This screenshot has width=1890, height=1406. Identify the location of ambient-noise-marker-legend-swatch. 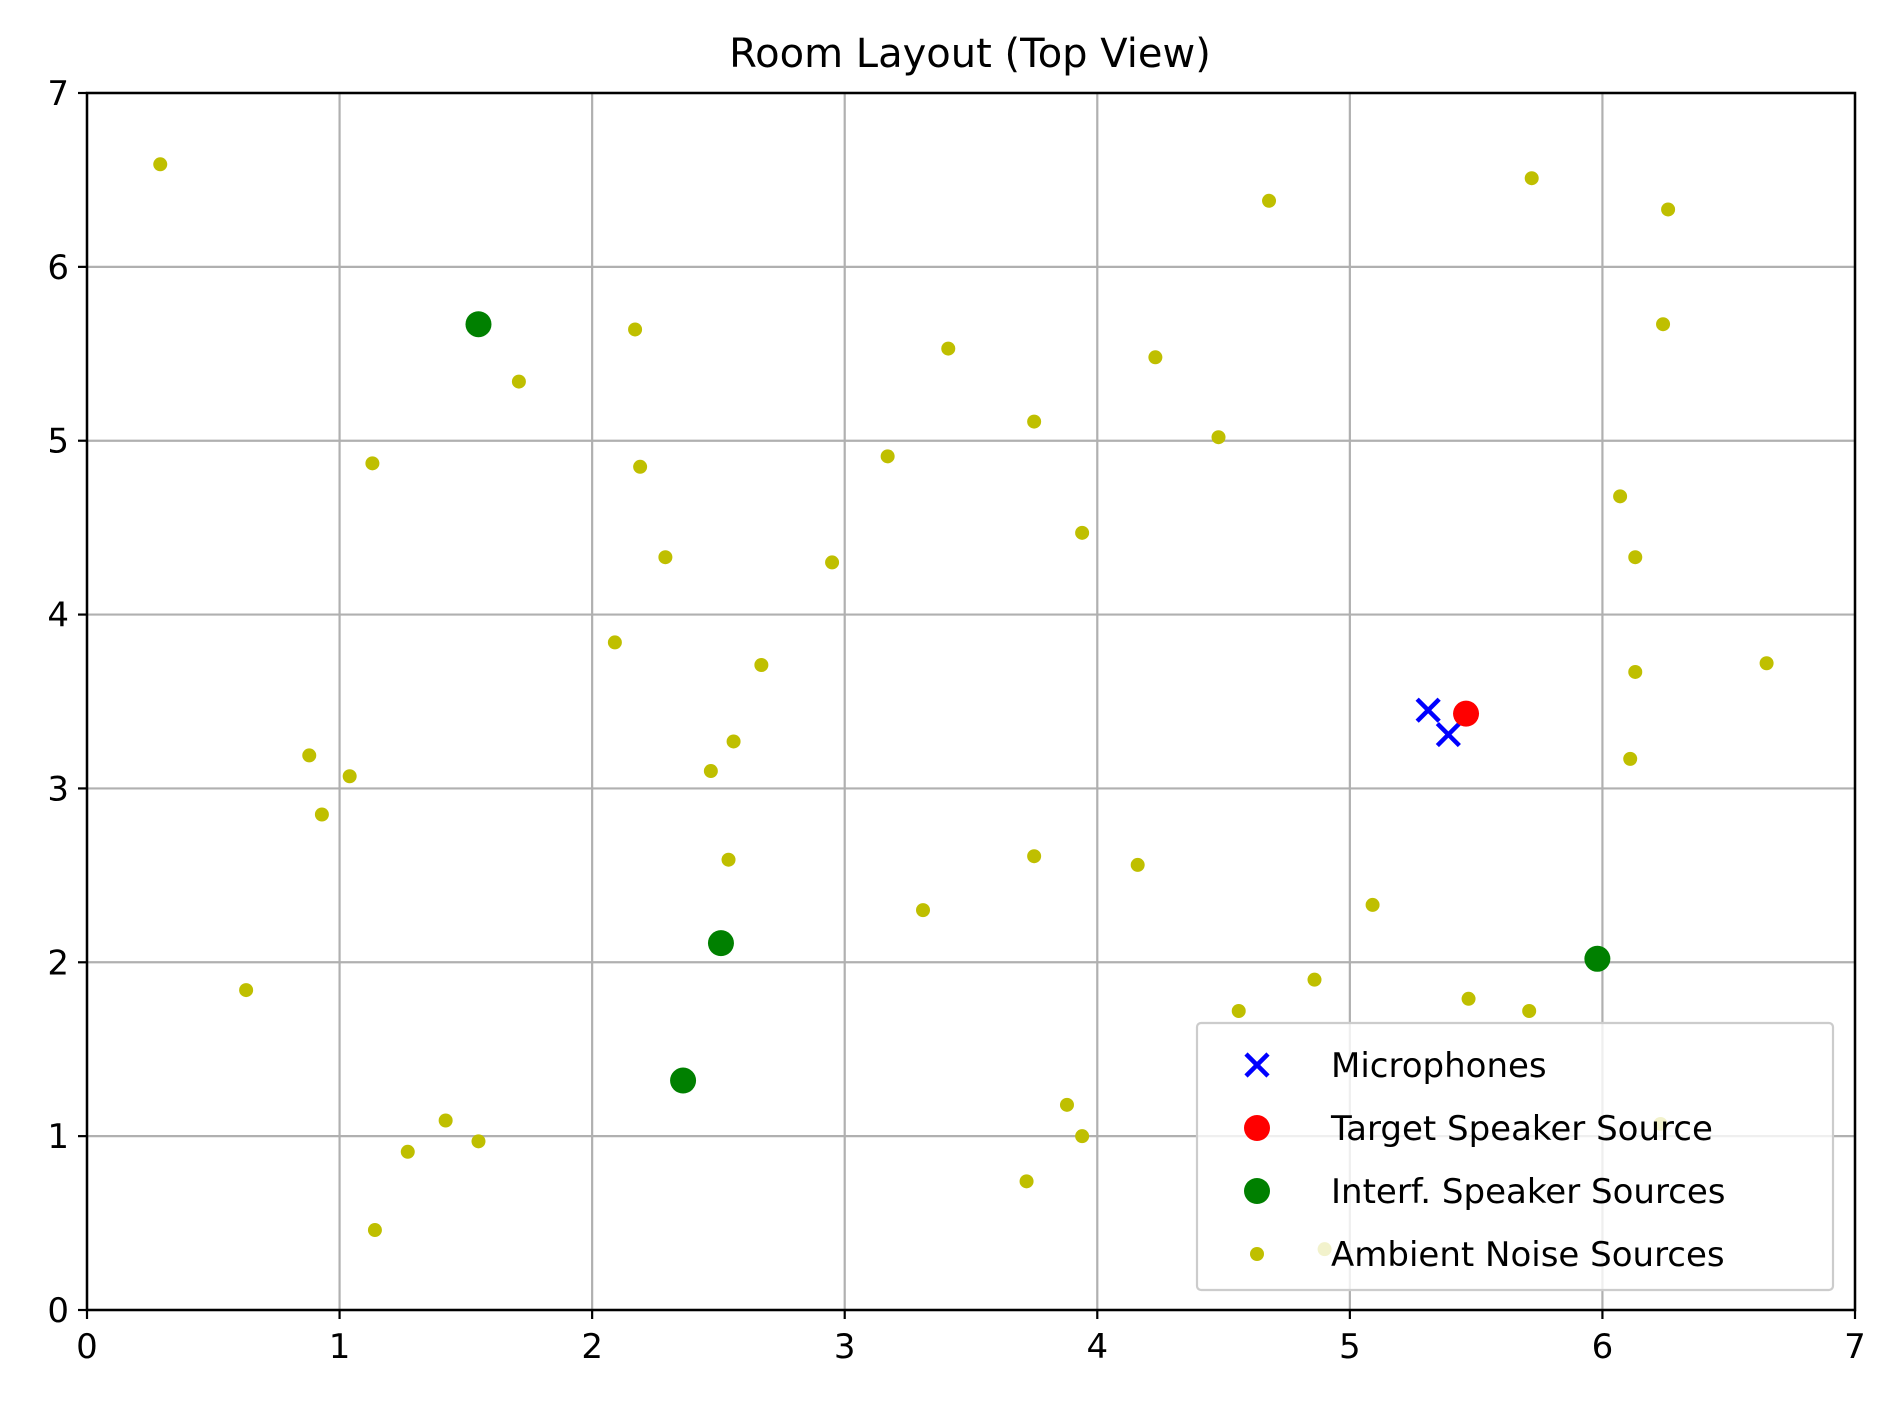
(1257, 1254).